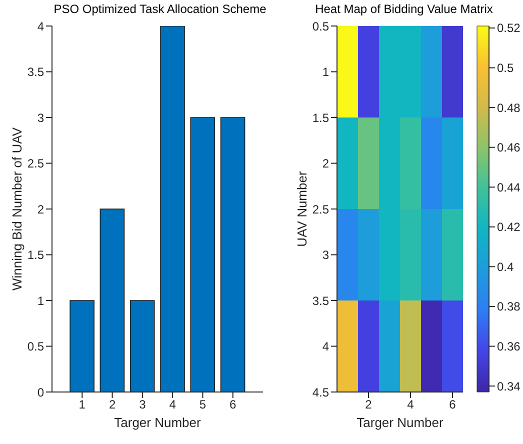 The image size is (523, 444). What do you see at coordinates (505, 68) in the screenshot?
I see `color-bar-label: 0.5` at bounding box center [505, 68].